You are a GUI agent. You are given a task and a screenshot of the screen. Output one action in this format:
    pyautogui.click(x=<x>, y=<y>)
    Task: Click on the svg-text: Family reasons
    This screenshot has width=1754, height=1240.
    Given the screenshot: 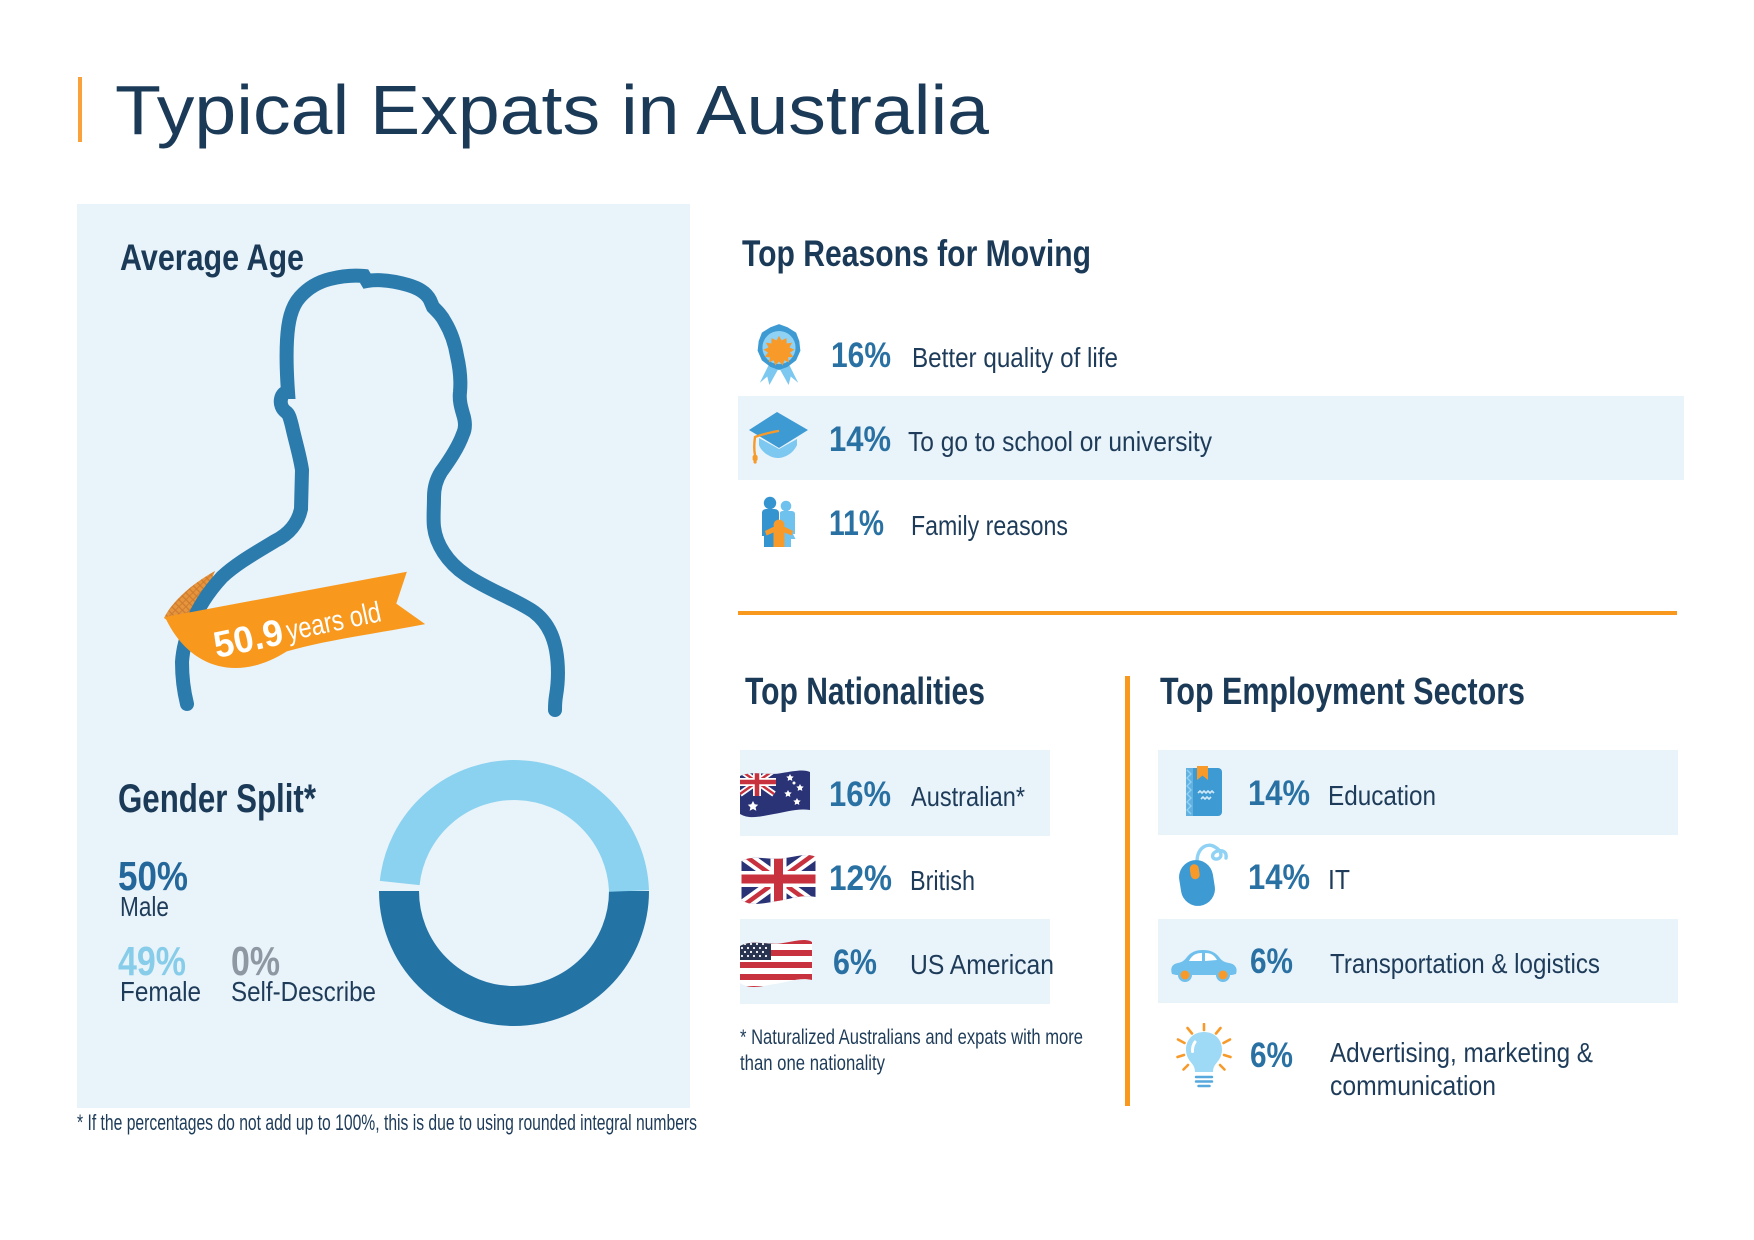 What is the action you would take?
    pyautogui.click(x=989, y=525)
    